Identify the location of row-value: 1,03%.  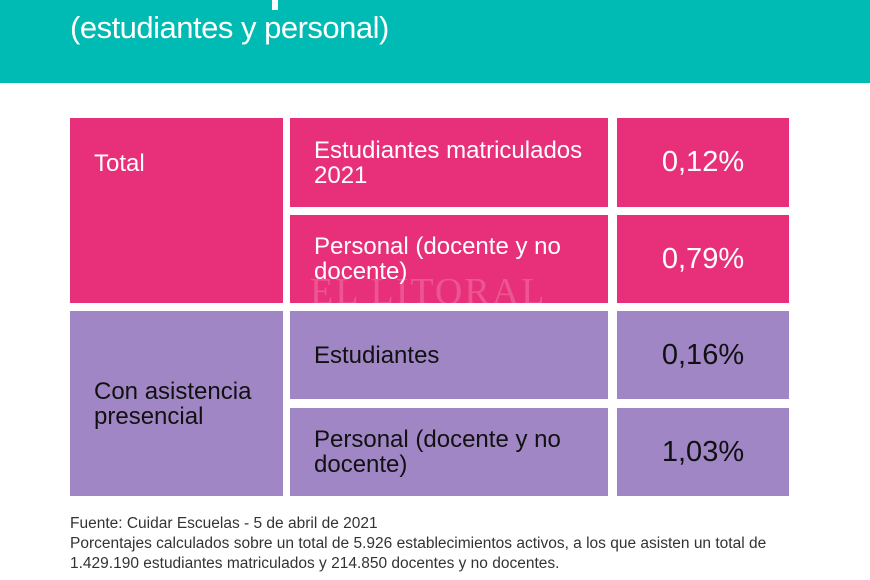
(703, 452).